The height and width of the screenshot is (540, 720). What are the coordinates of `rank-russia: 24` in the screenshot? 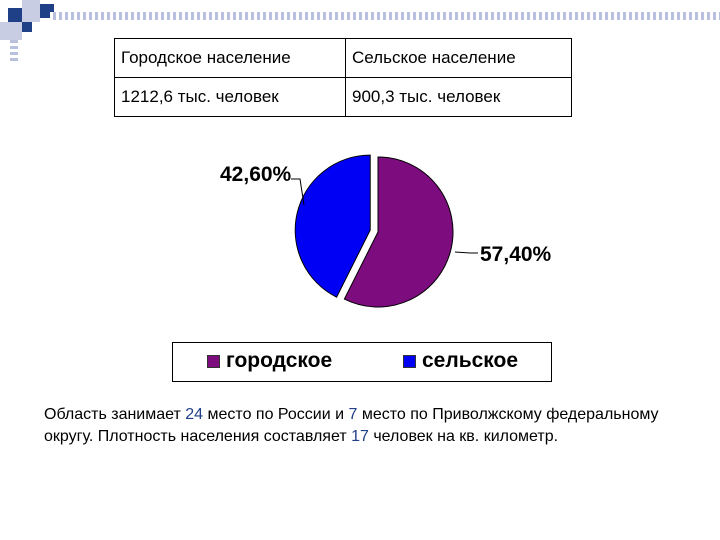 It's located at (194, 414).